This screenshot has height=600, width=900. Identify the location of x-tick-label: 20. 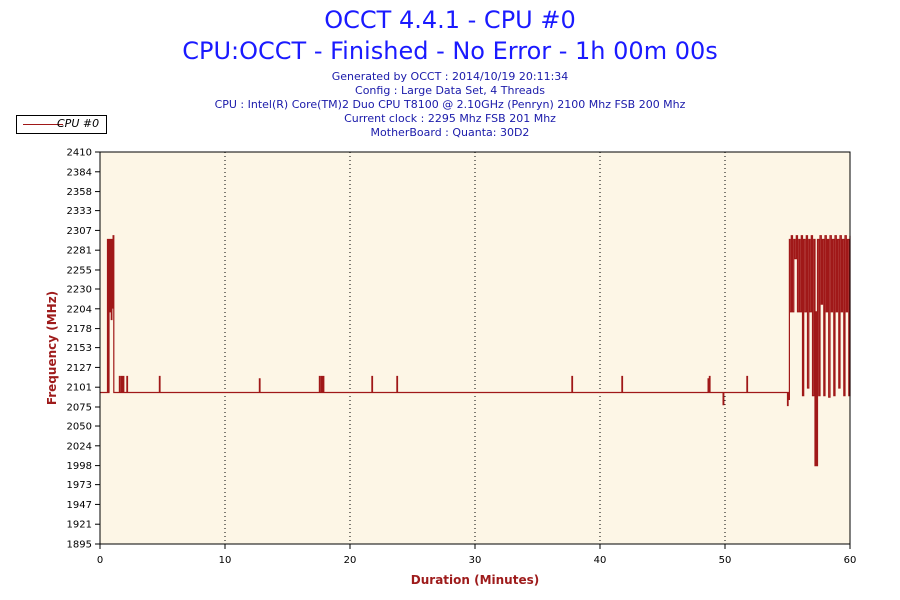
(350, 560).